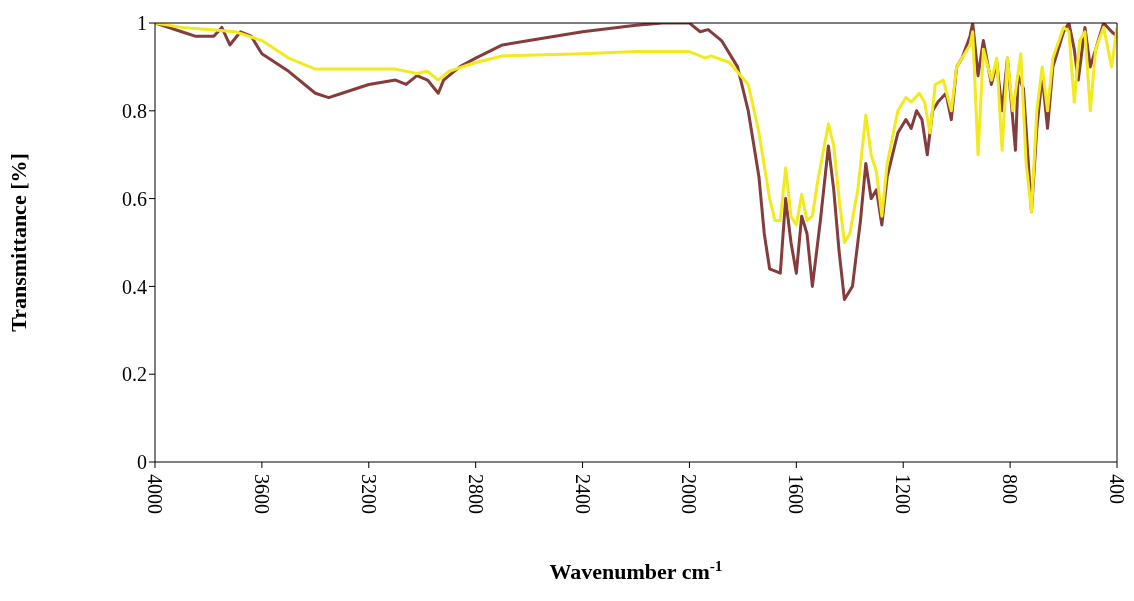  What do you see at coordinates (134, 198) in the screenshot?
I see `y-tick-label: 0.6` at bounding box center [134, 198].